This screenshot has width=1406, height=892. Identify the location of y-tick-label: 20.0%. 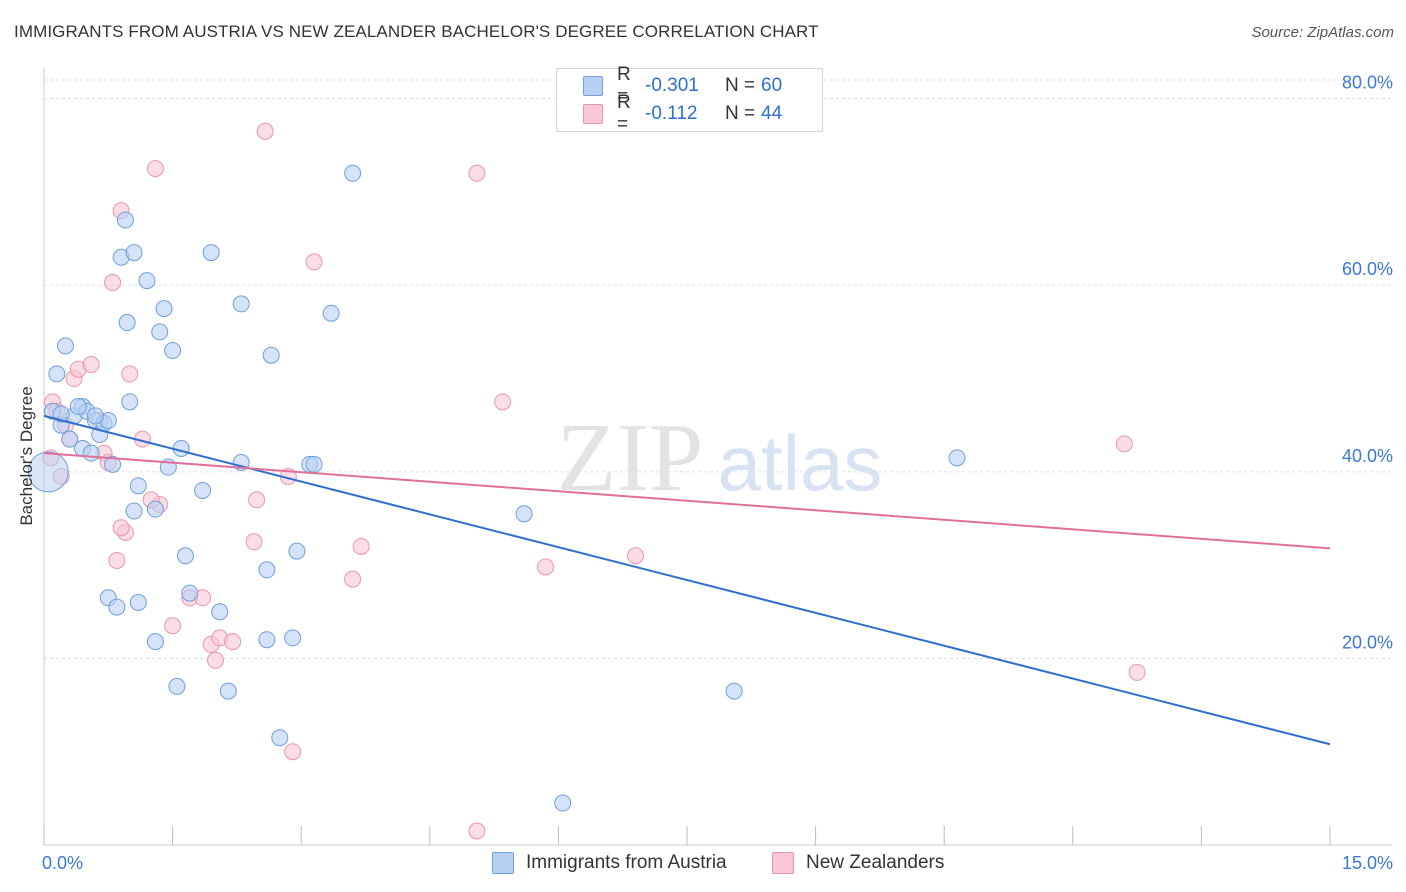
(1367, 642).